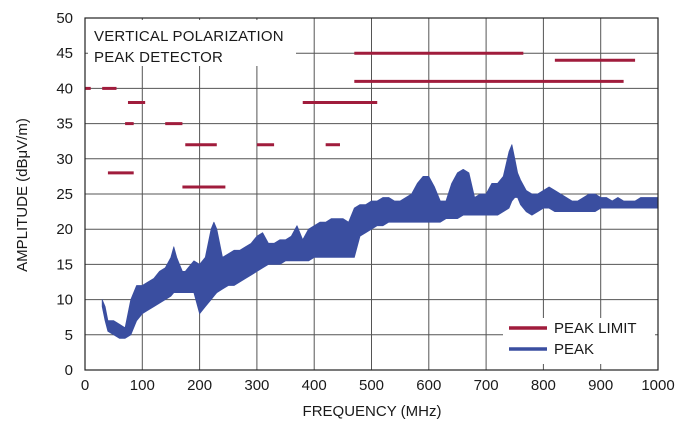  What do you see at coordinates (64, 88) in the screenshot?
I see `y-tick-label: 40` at bounding box center [64, 88].